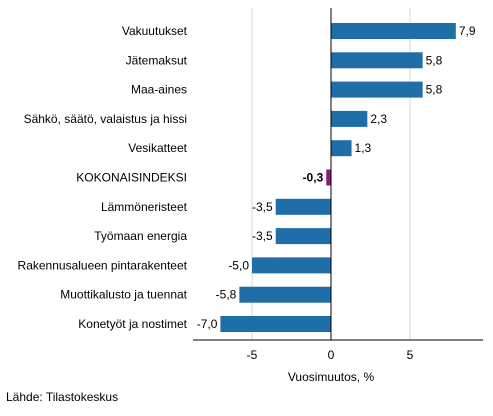 The image size is (493, 416). Describe the element at coordinates (155, 31) in the screenshot. I see `category-label: Vakuutukset` at that location.